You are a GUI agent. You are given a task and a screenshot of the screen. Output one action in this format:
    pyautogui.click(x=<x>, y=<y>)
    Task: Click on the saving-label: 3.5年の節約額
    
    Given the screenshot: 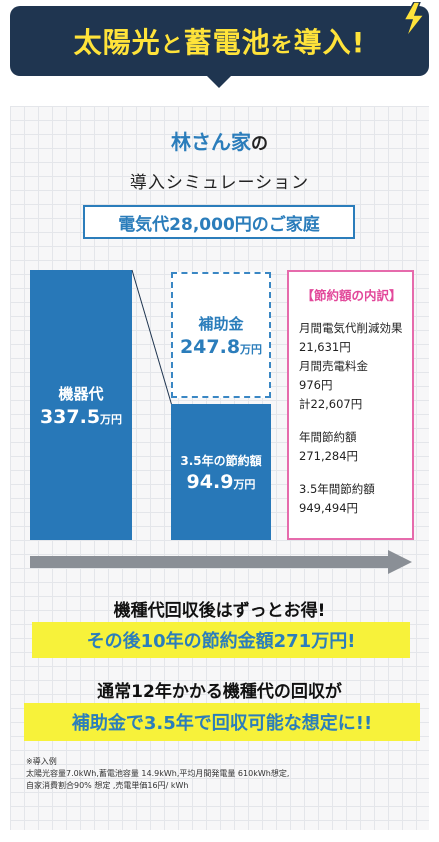 What is the action you would take?
    pyautogui.click(x=221, y=460)
    